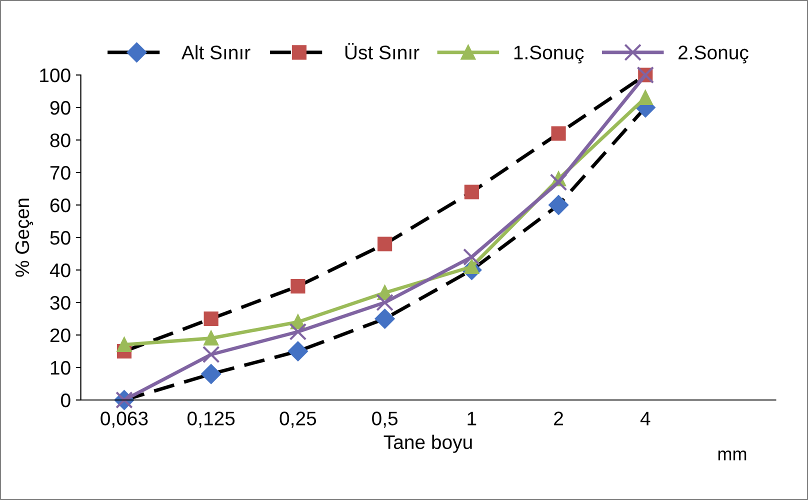  What do you see at coordinates (60, 303) in the screenshot?
I see `y-tick-label: 30` at bounding box center [60, 303].